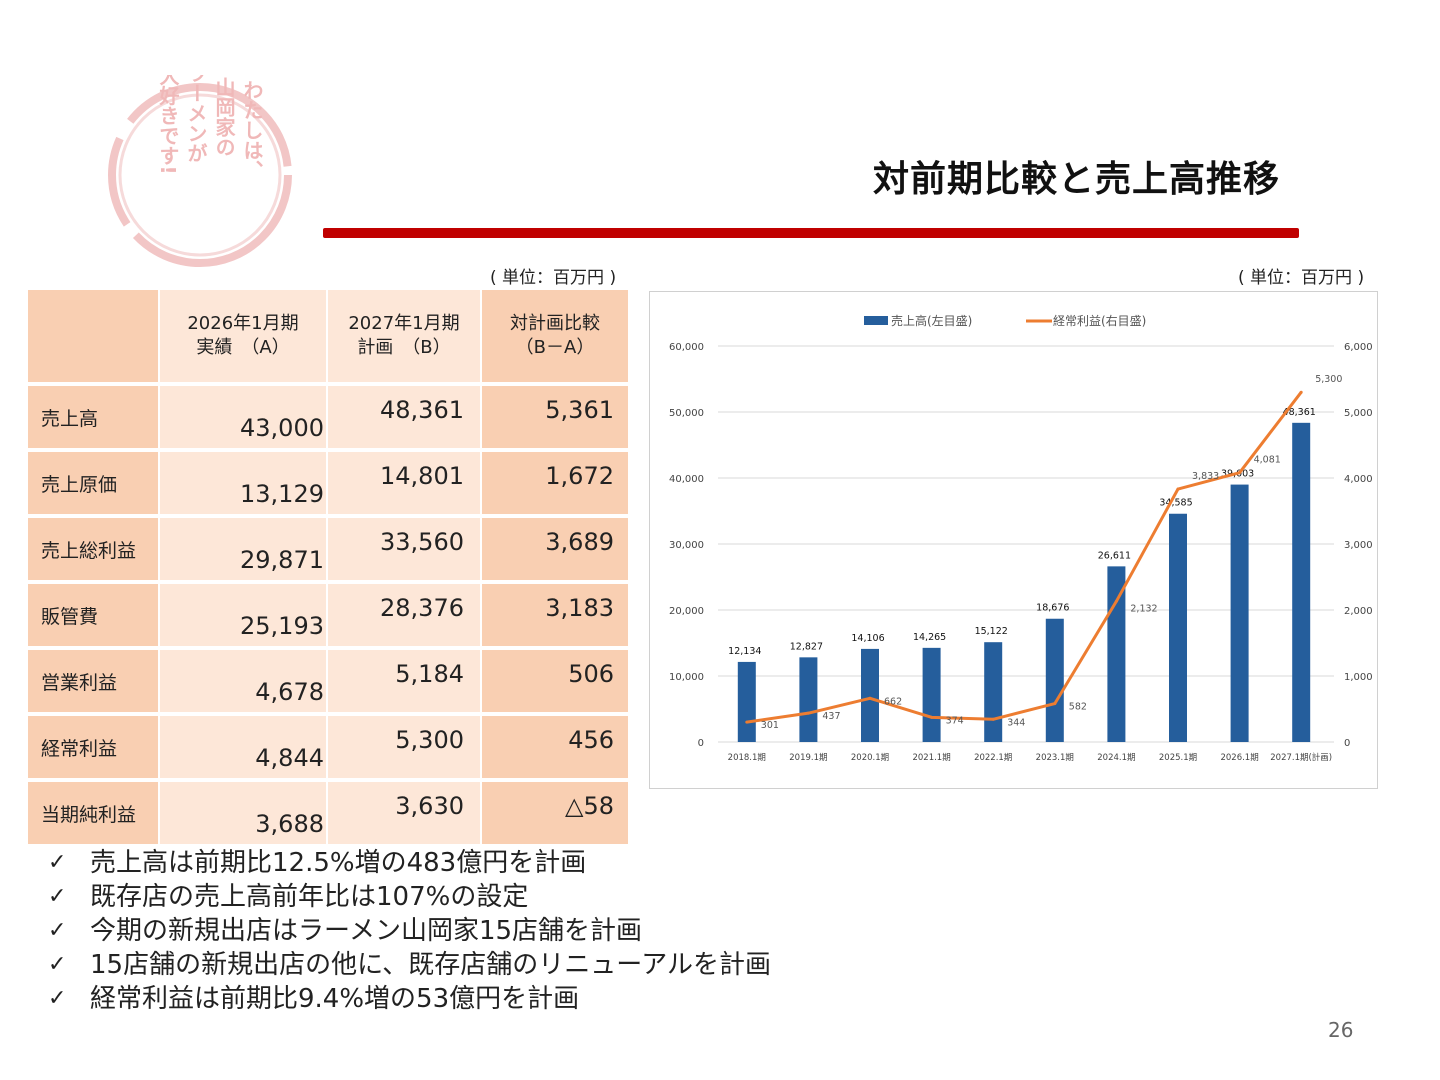  I want to click on sales-bar-label: 14,106, so click(867, 638).